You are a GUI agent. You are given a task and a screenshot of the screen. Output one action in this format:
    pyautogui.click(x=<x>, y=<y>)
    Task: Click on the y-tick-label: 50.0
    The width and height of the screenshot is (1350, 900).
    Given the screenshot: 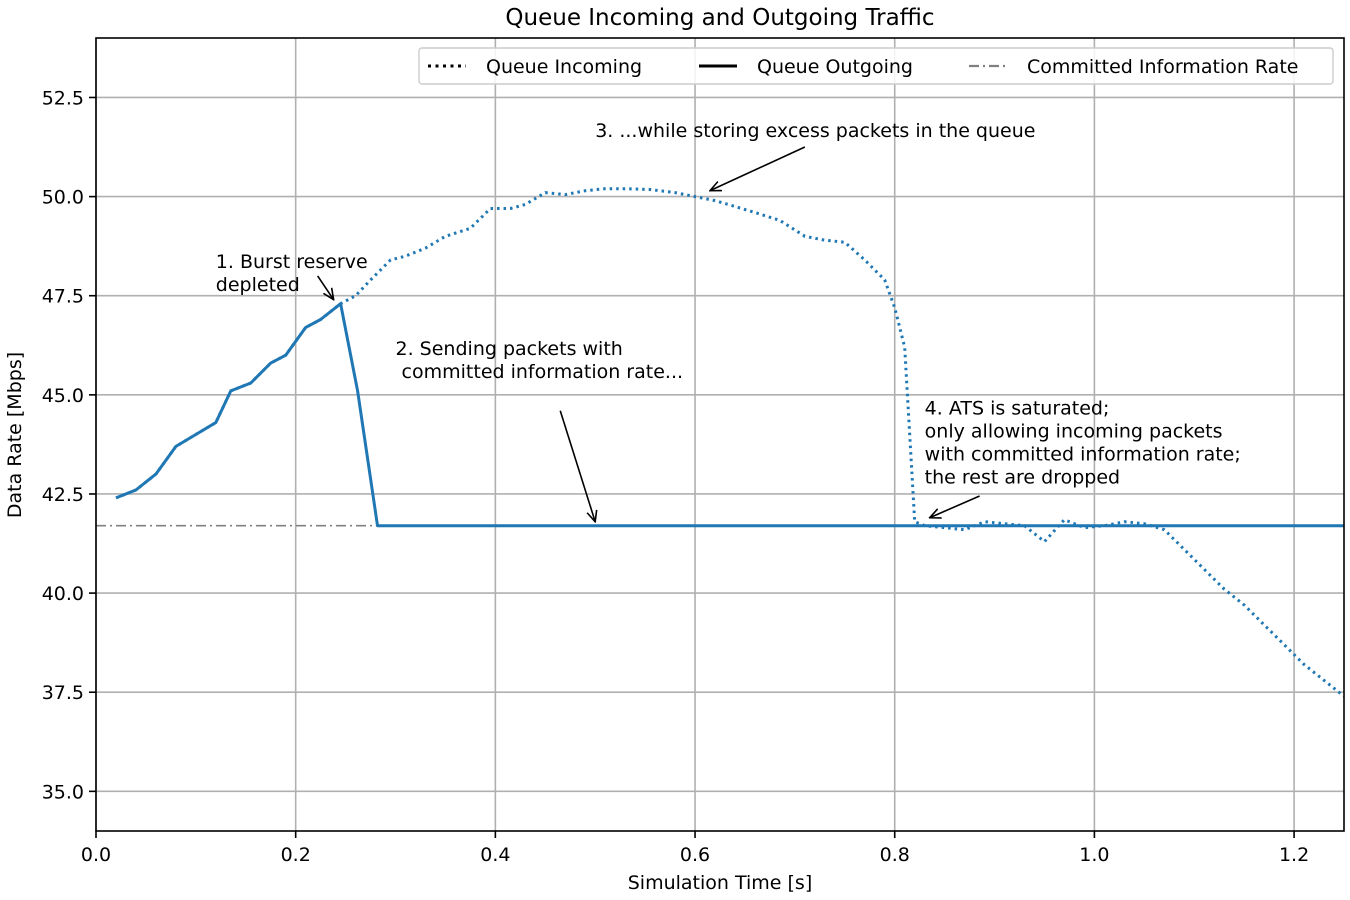 What is the action you would take?
    pyautogui.click(x=63, y=198)
    